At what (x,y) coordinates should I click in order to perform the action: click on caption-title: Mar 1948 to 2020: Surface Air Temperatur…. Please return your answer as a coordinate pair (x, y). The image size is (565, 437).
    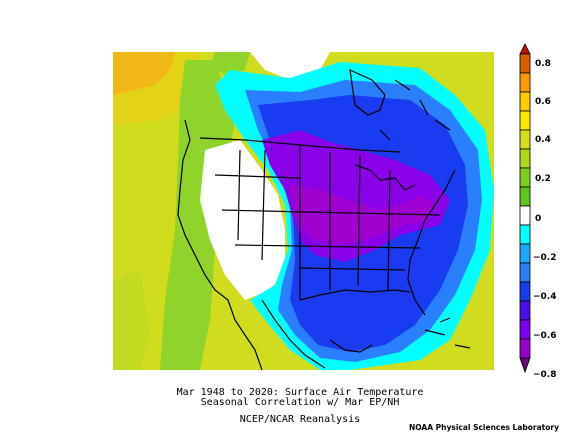
    Looking at the image, I should click on (300, 392).